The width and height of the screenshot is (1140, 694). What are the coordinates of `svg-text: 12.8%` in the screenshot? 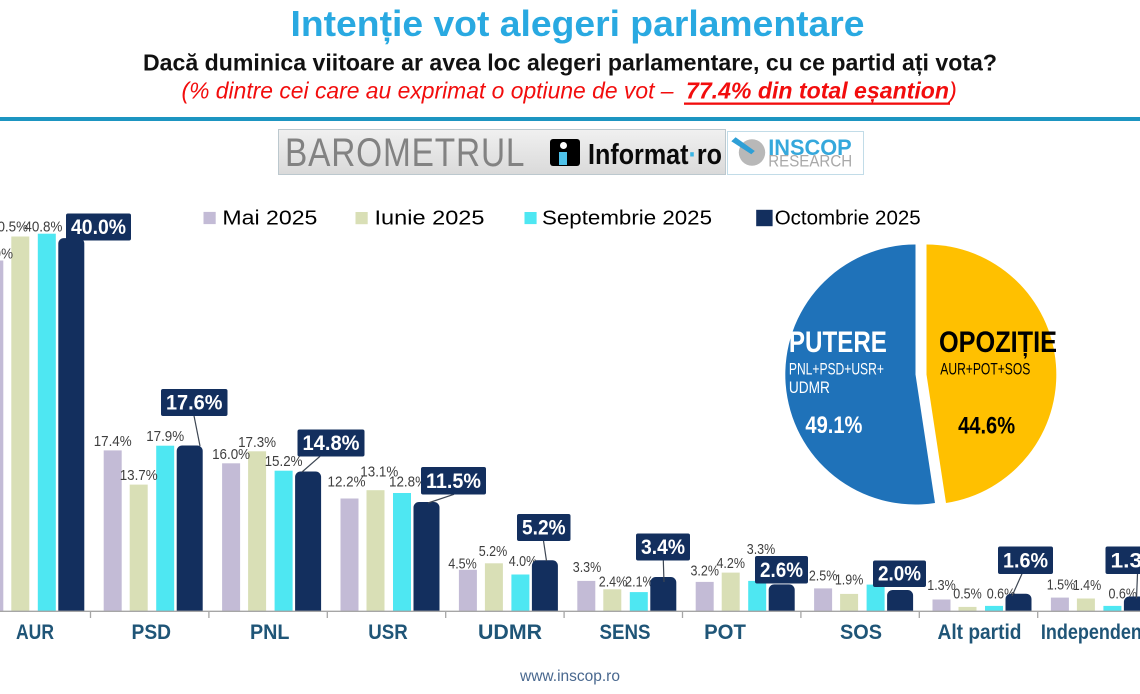 It's located at (408, 481).